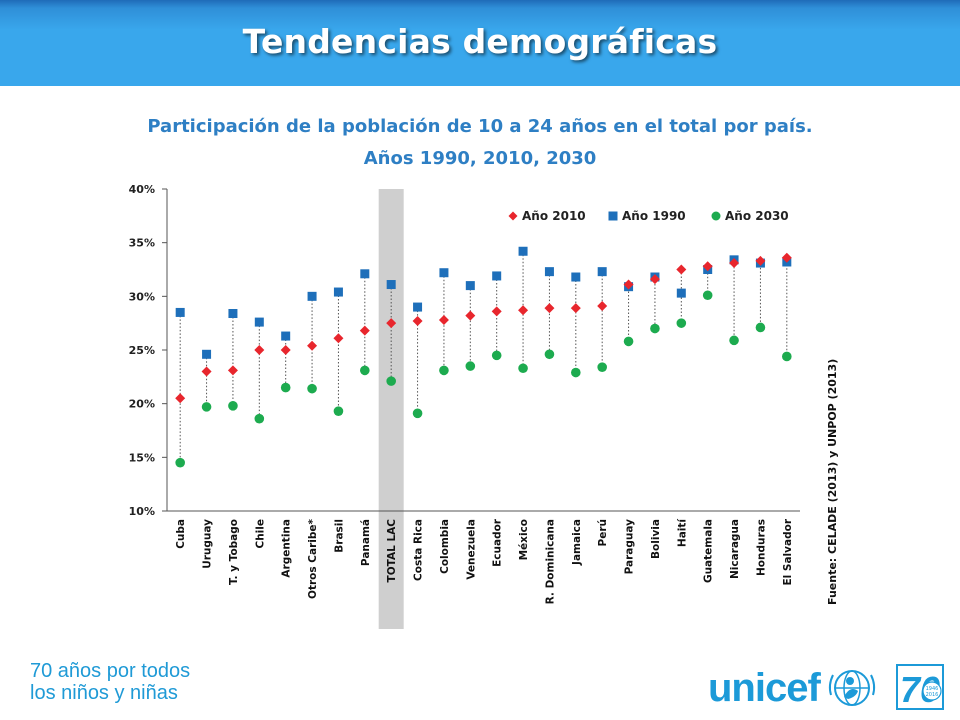 This screenshot has width=960, height=720. What do you see at coordinates (832, 482) in the screenshot?
I see `source-note: Fuente: CELADE (2013) y UNPOP (2013)` at bounding box center [832, 482].